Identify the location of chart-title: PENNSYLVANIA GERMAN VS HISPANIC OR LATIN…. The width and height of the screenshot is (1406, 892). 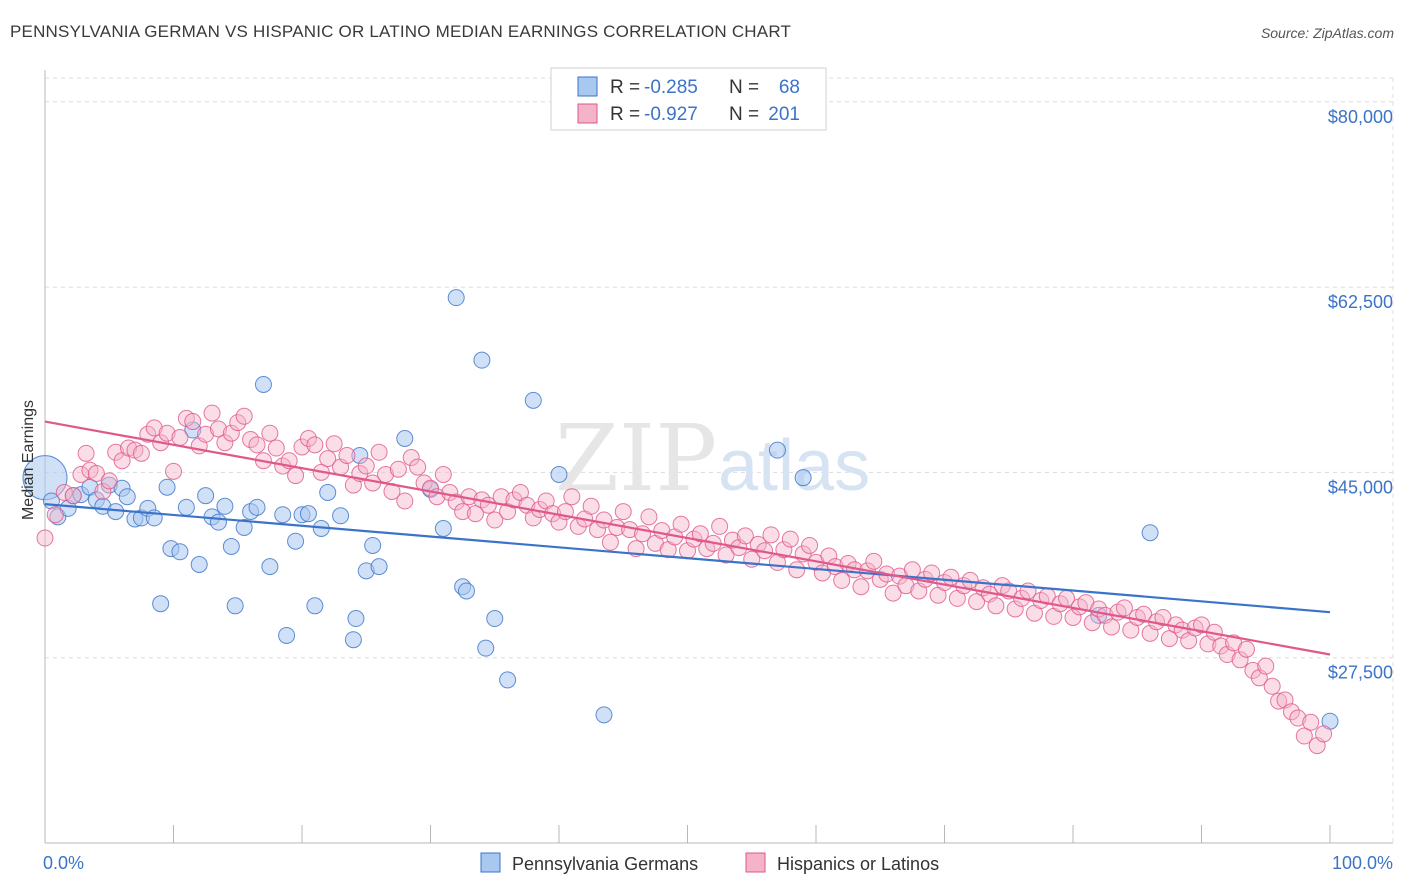
(401, 31).